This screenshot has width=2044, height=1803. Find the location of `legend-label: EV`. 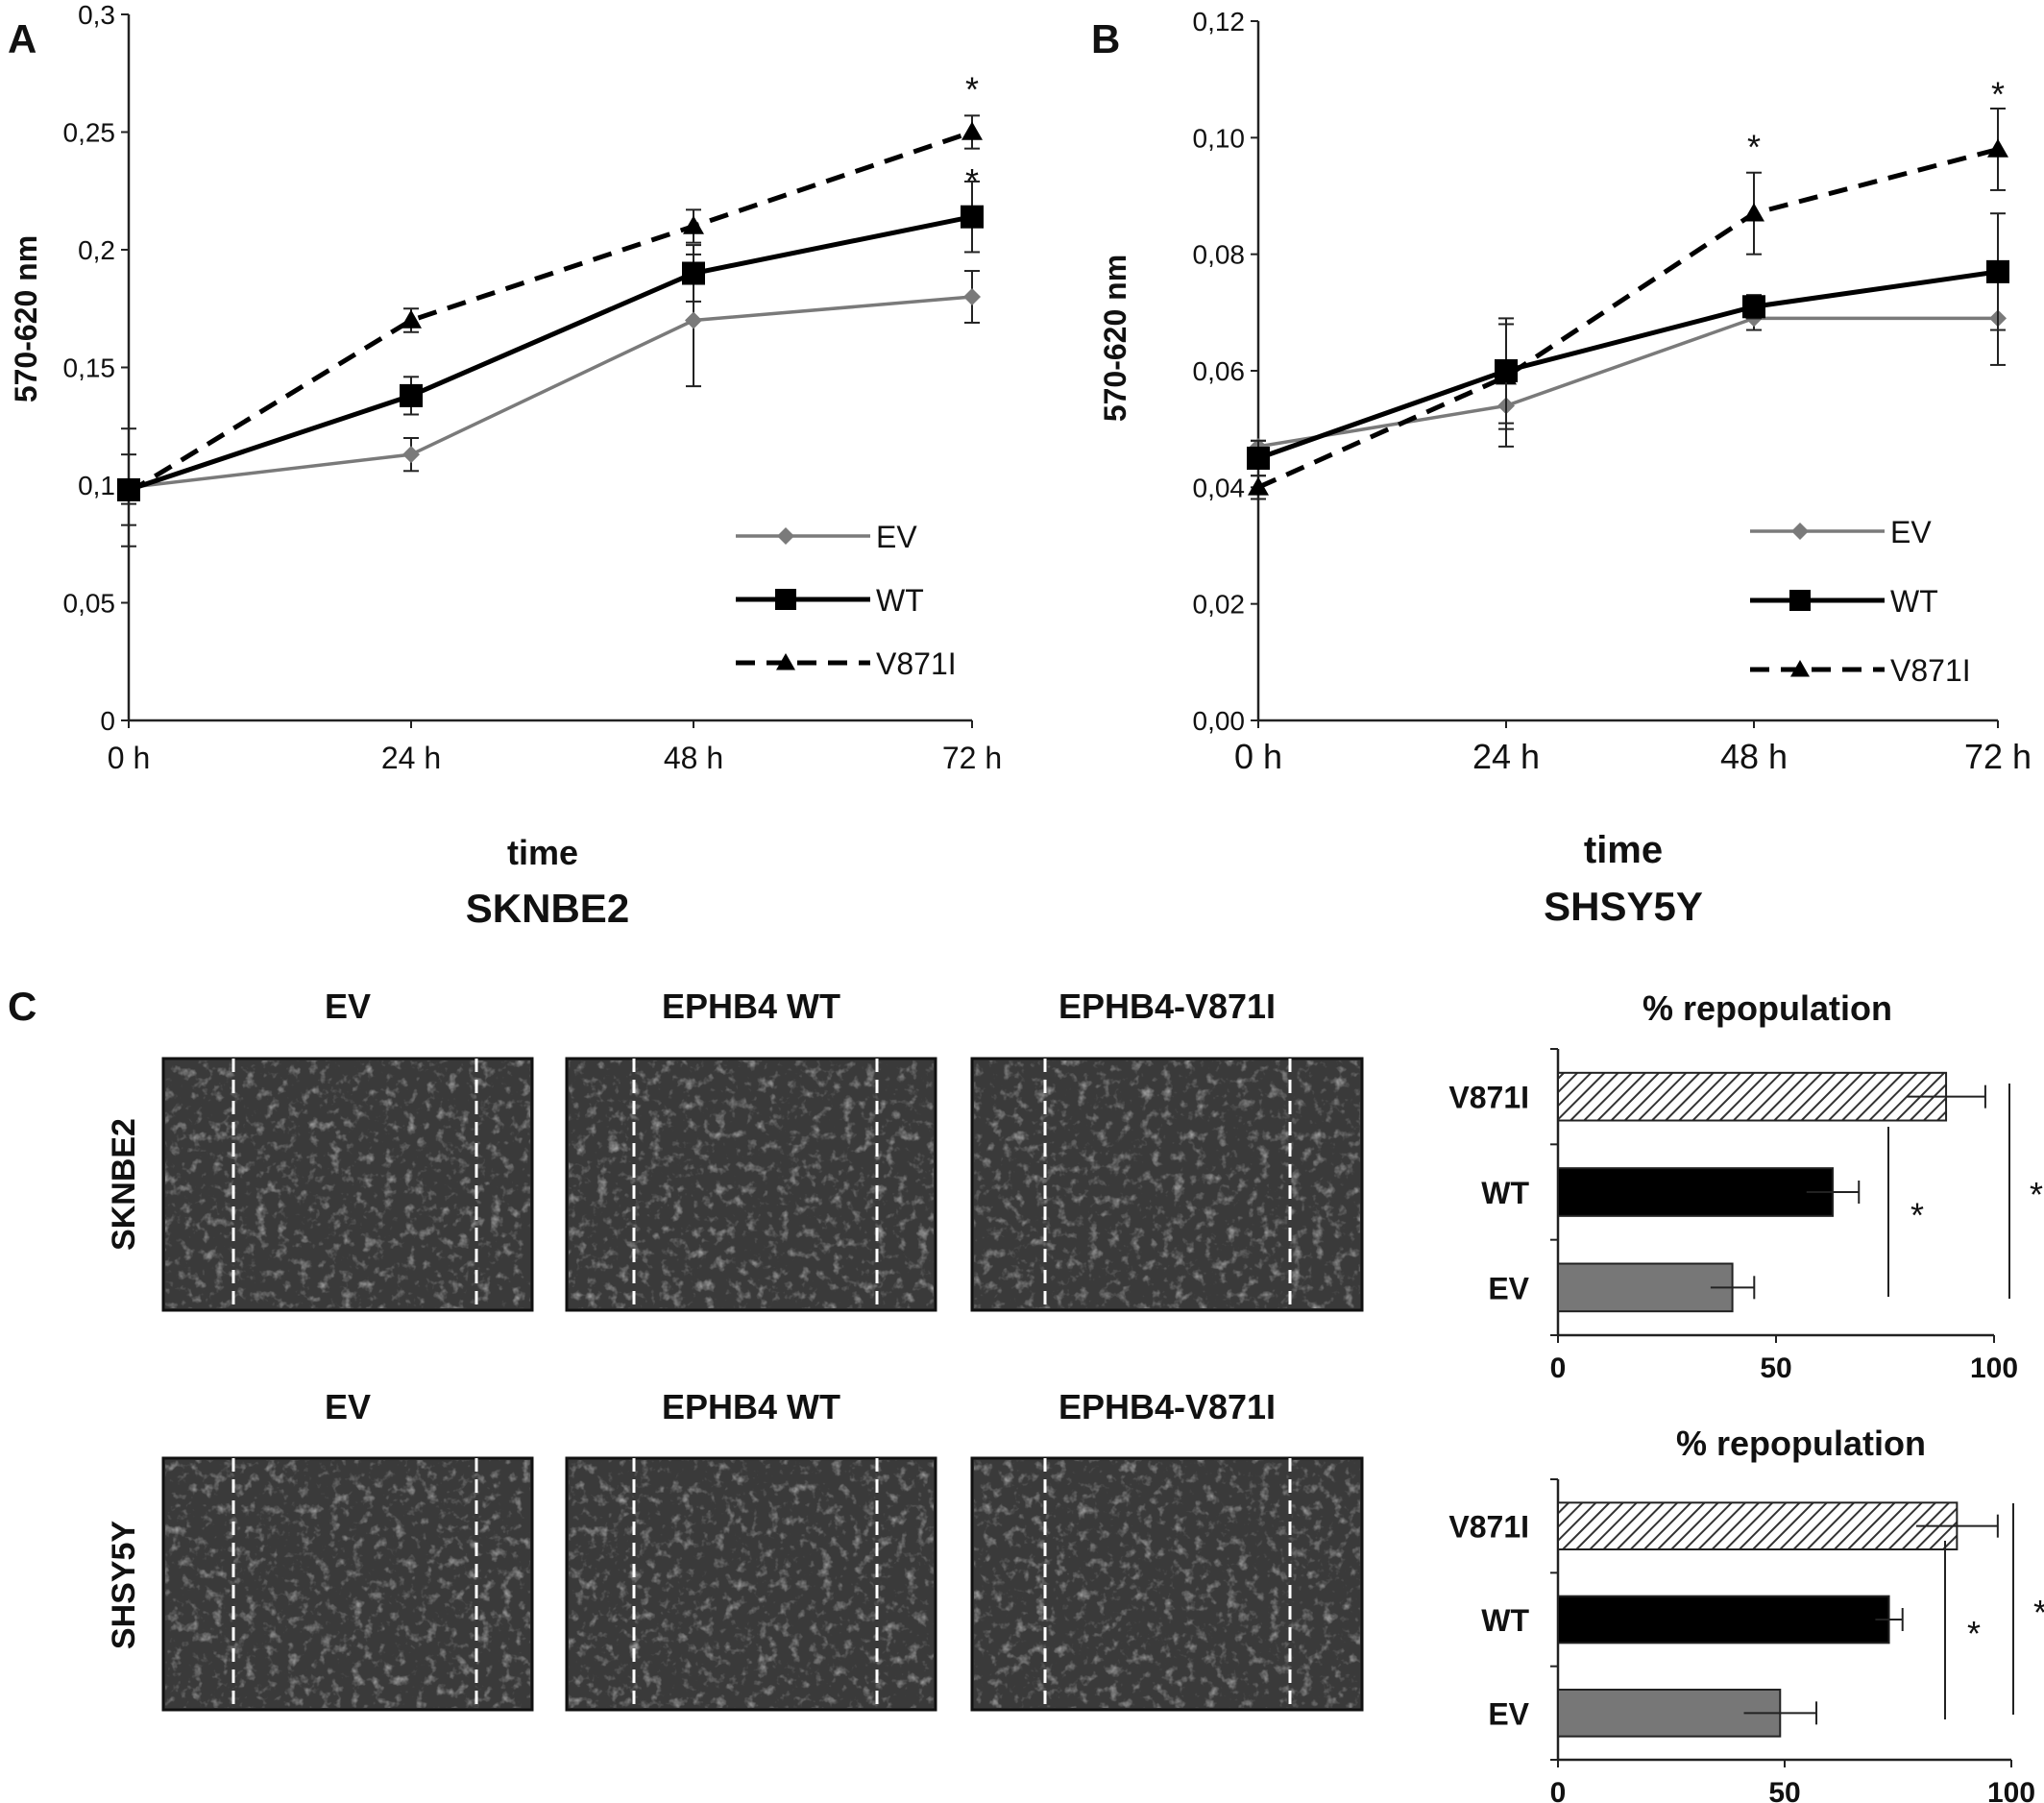

legend-label: EV is located at coordinates (1911, 532).